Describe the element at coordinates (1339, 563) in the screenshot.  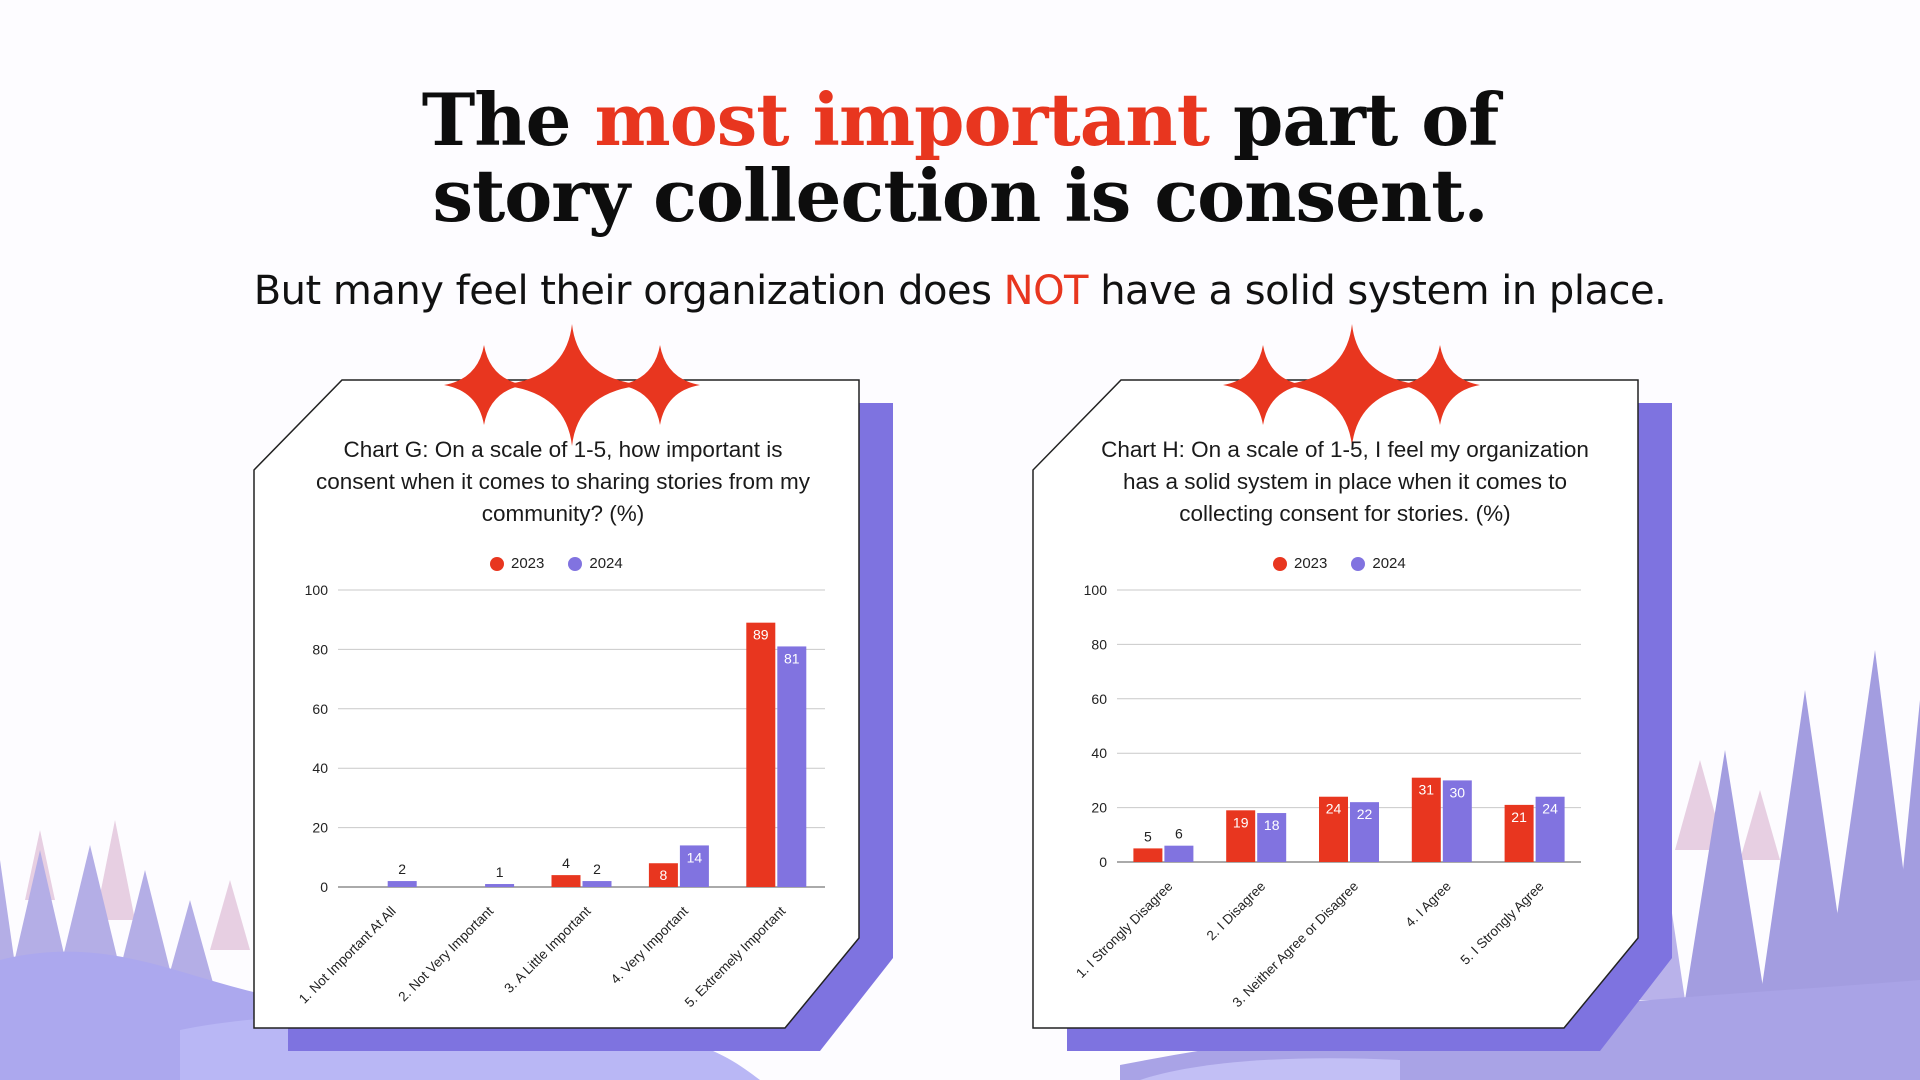
I see `chart-h-legend: 2023 2024` at that location.